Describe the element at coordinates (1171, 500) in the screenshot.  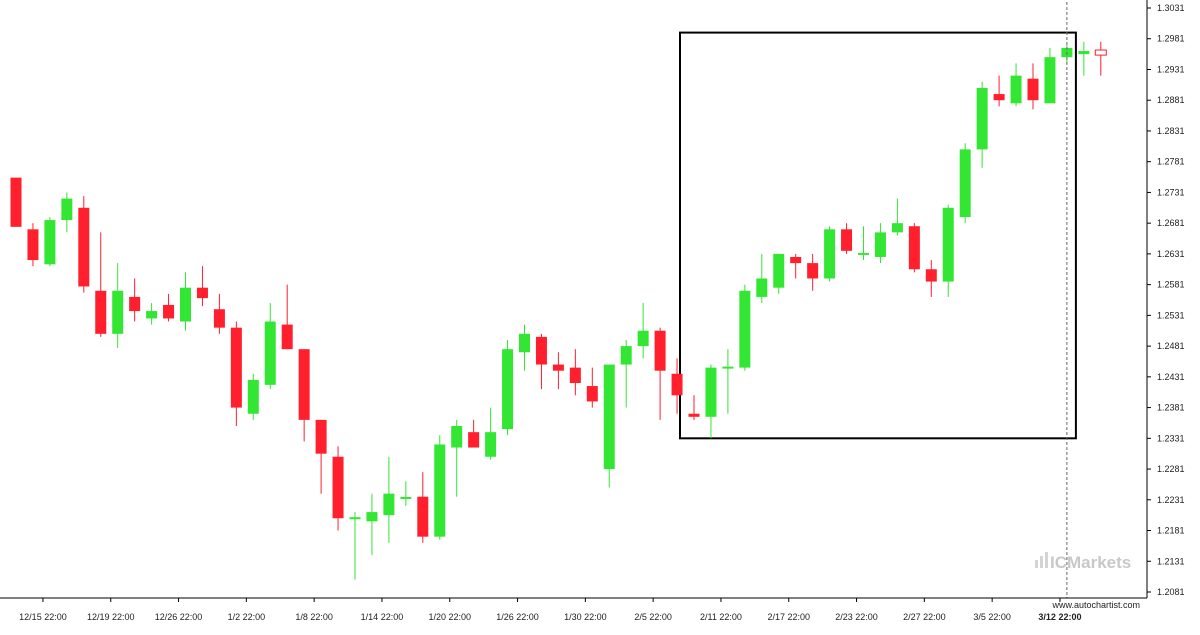
I see `y-tick-label: 1.2231` at that location.